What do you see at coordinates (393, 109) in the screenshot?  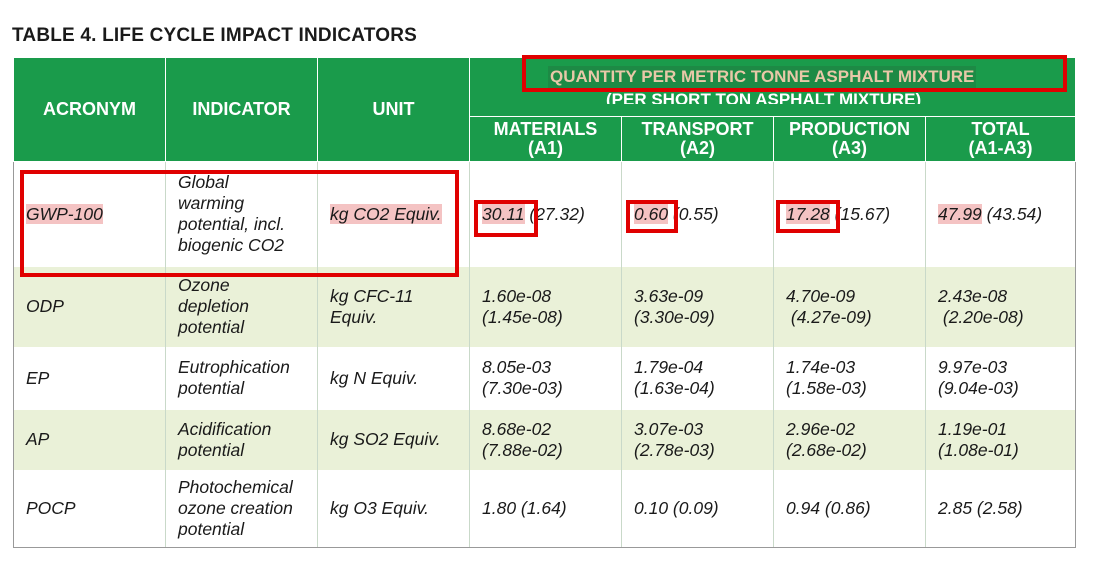 I see `header-unit: UNIT` at bounding box center [393, 109].